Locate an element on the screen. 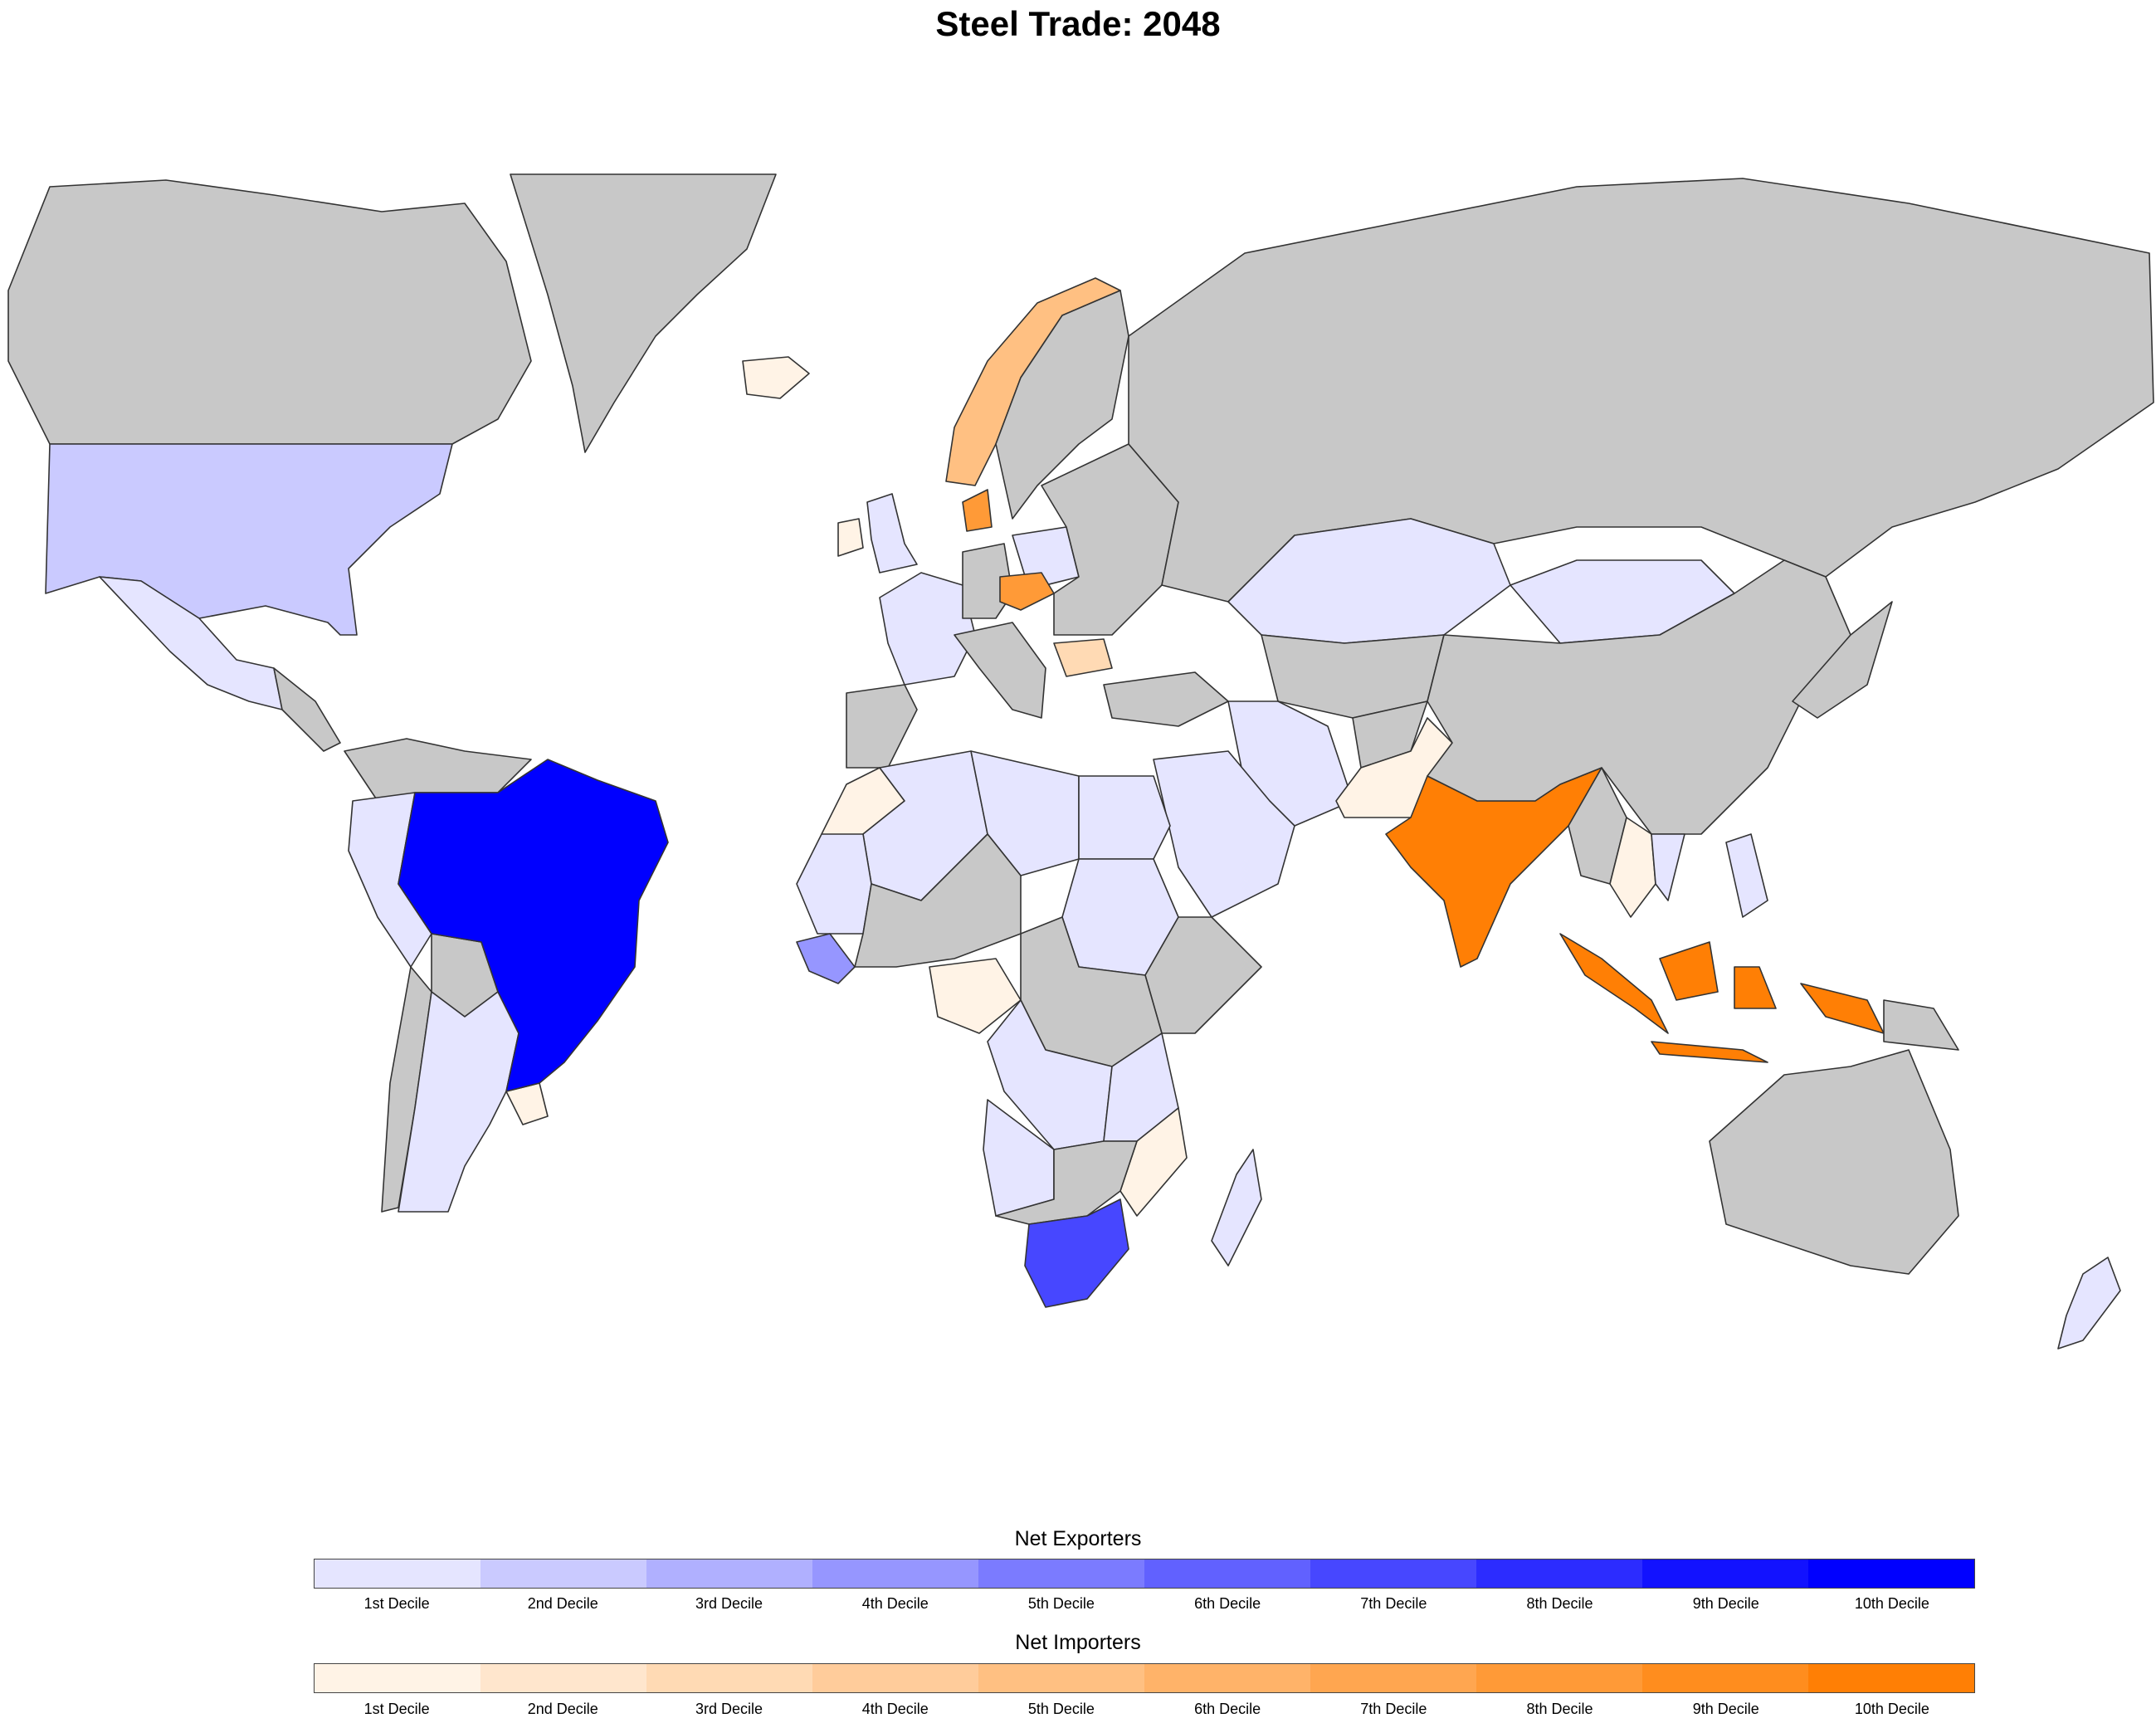 The image size is (2156, 1723). country-argentina is located at coordinates (459, 1102).